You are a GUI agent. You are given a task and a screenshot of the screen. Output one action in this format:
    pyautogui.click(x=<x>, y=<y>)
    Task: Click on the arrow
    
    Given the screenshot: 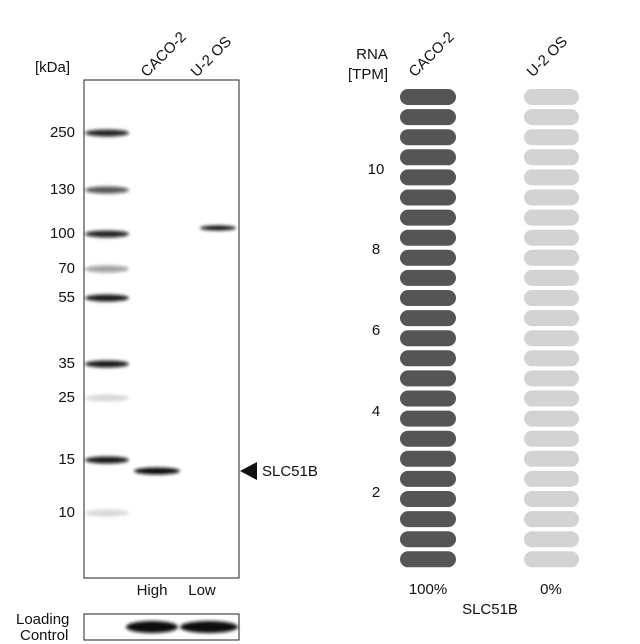 What is the action you would take?
    pyautogui.click(x=248, y=471)
    